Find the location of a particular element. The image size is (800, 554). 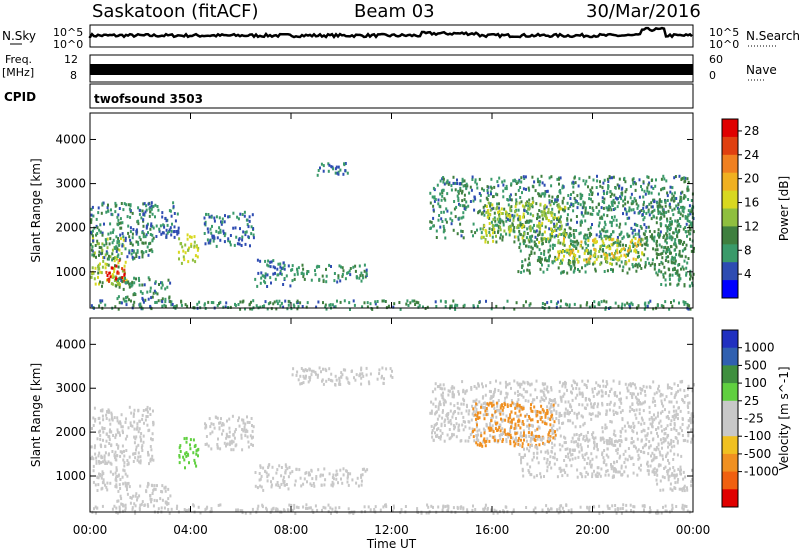

colorbar-tick-label: 20 is located at coordinates (751, 179).